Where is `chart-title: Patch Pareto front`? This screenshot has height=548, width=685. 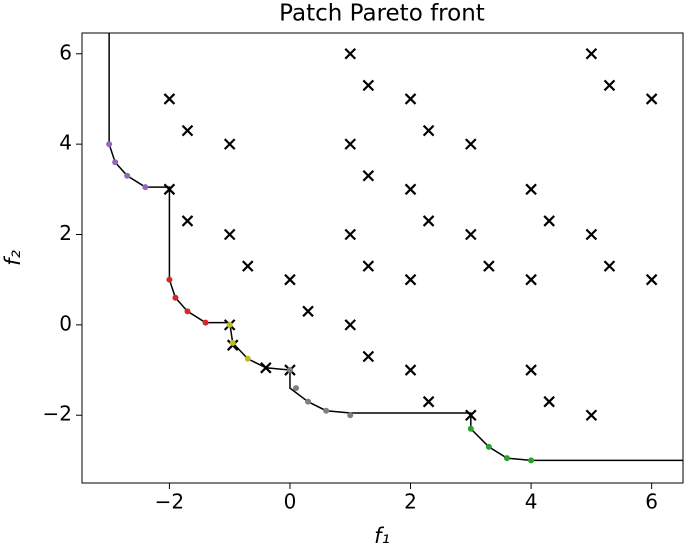
chart-title: Patch Pareto front is located at coordinates (382, 14).